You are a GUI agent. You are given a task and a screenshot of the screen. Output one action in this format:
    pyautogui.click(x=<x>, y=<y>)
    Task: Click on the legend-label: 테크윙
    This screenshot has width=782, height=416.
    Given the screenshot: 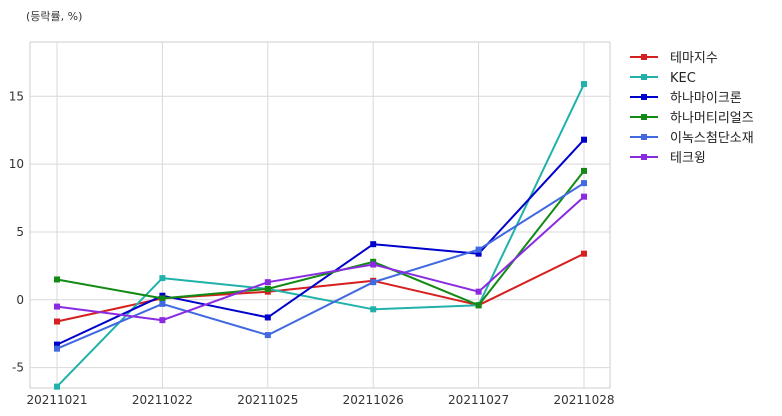 What is the action you would take?
    pyautogui.click(x=688, y=158)
    